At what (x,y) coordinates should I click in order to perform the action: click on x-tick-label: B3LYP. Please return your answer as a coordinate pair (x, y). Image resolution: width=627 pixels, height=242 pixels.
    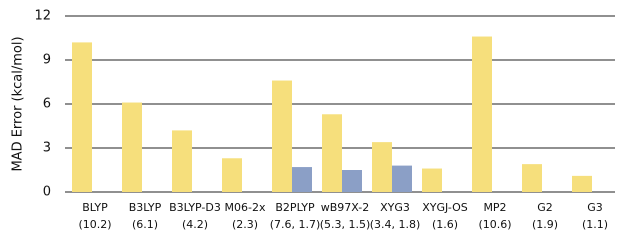
    Looking at the image, I should click on (145, 207).